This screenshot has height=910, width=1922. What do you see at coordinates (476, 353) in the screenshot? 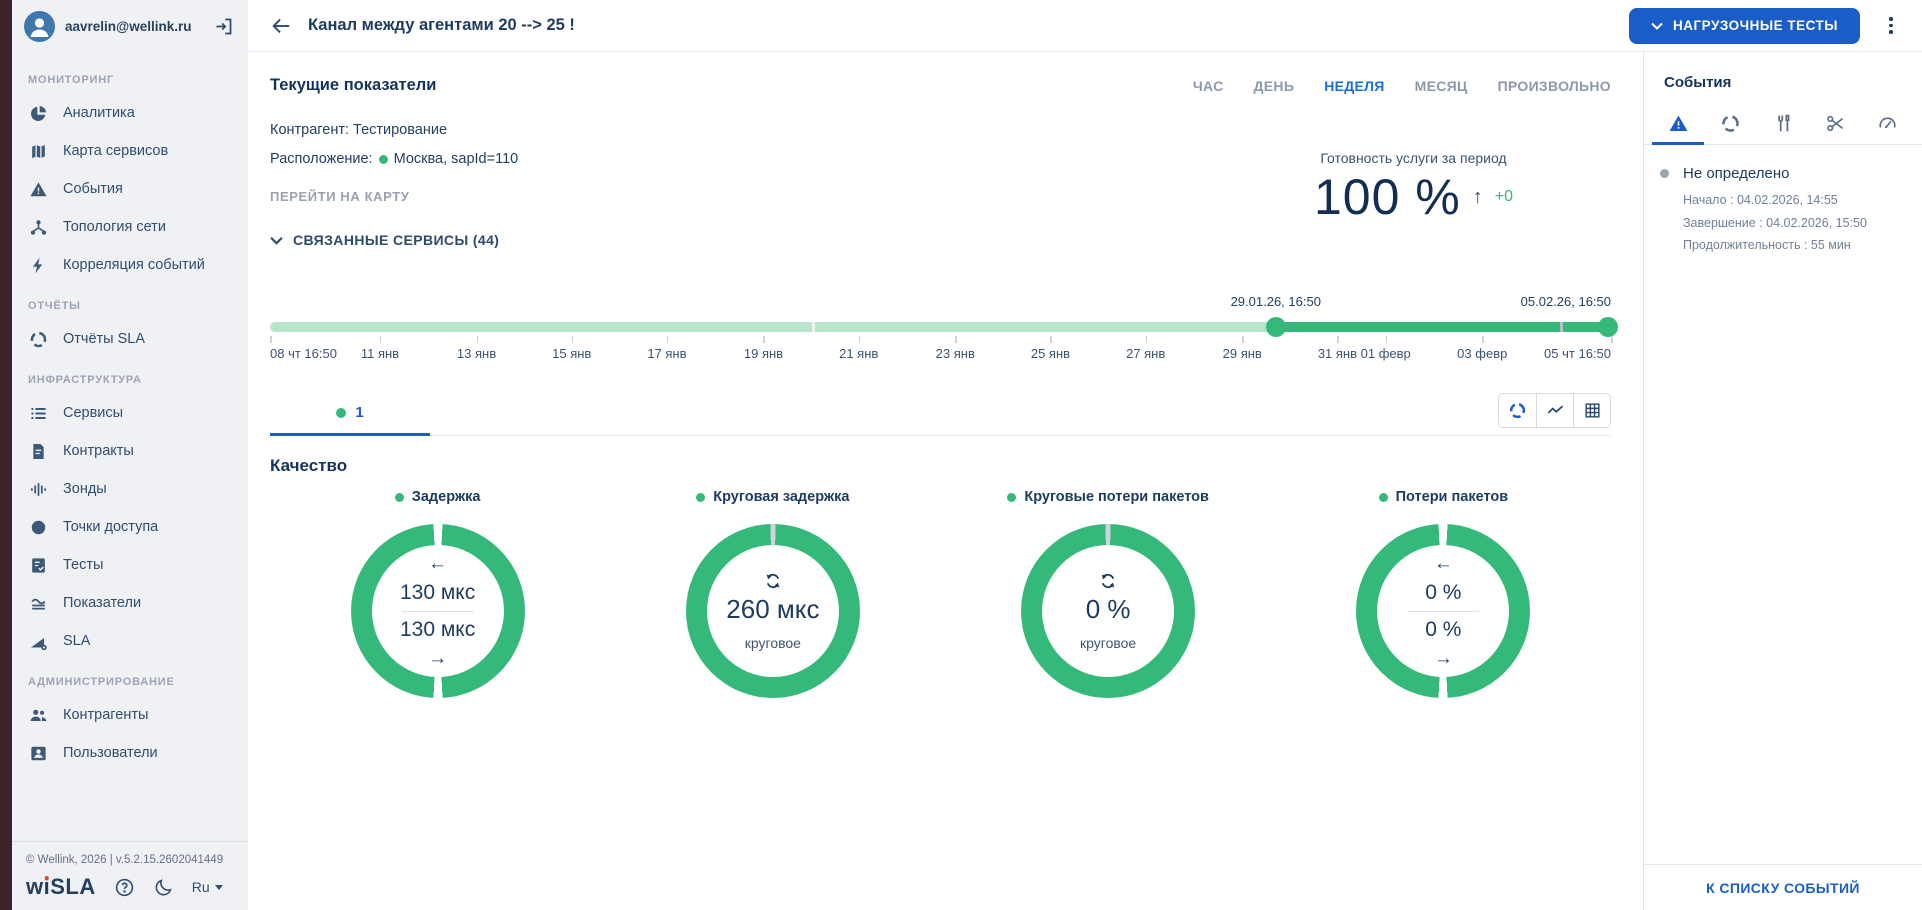
I see `timeline-tick-label: 13 янв` at bounding box center [476, 353].